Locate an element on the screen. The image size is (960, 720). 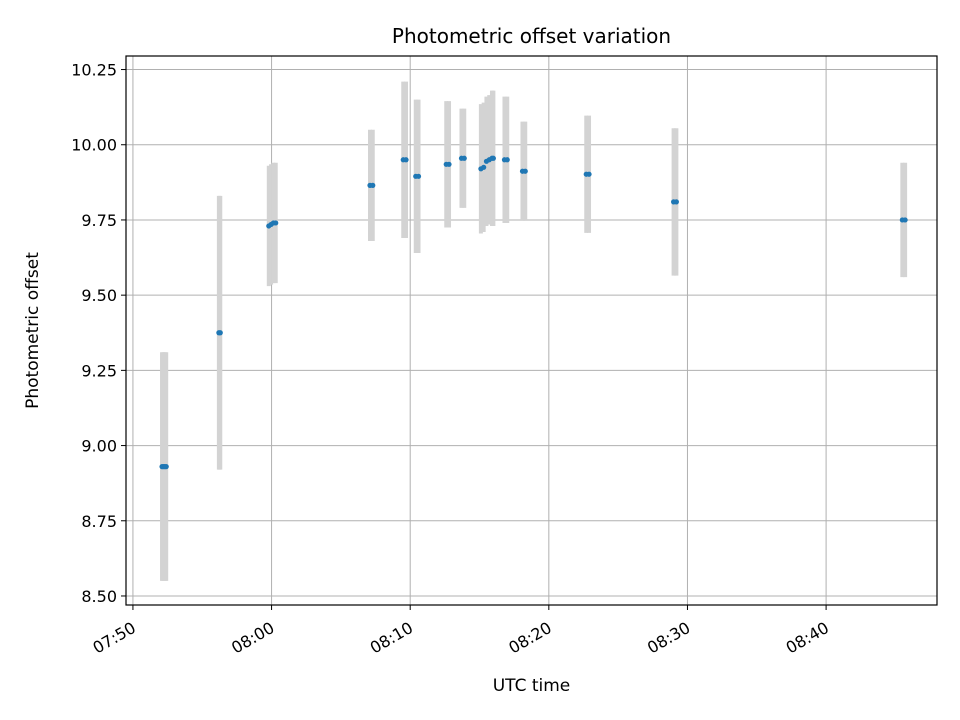
x-axis-title: UTC time is located at coordinates (532, 686).